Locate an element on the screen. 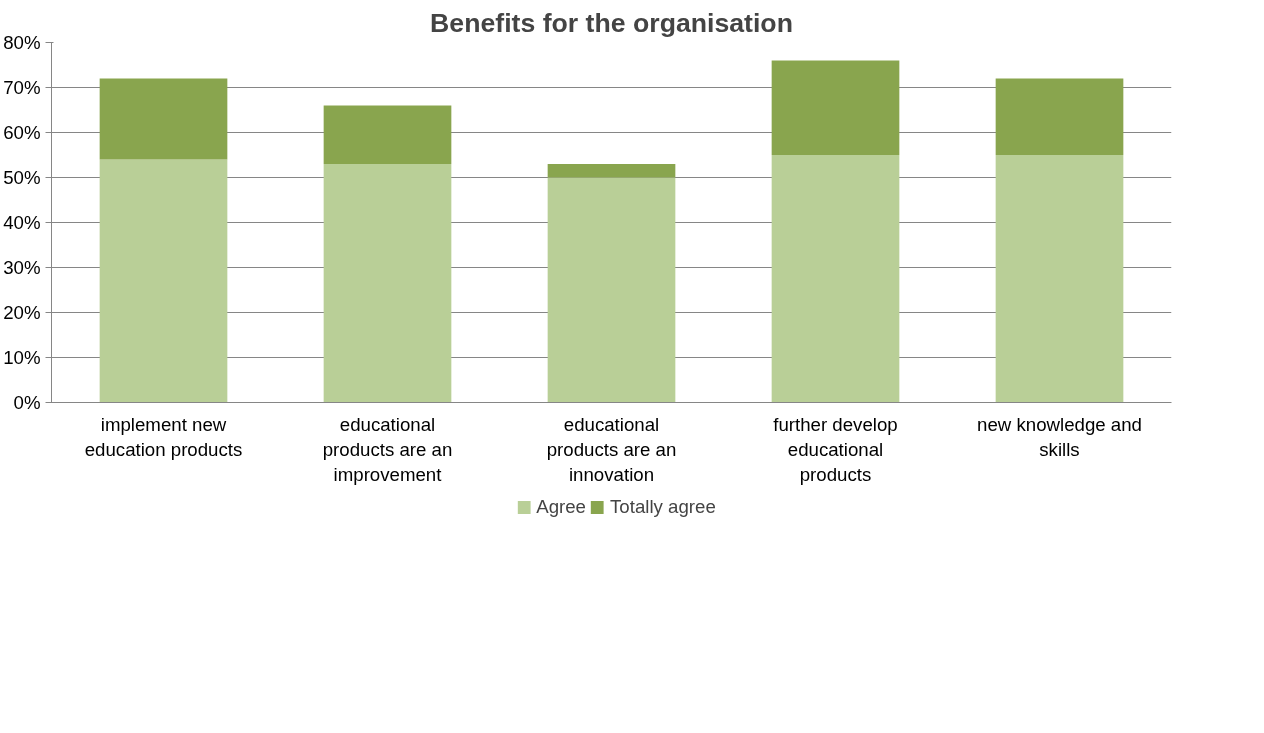 The height and width of the screenshot is (733, 1264). y-tick-label: 10% is located at coordinates (22, 357).